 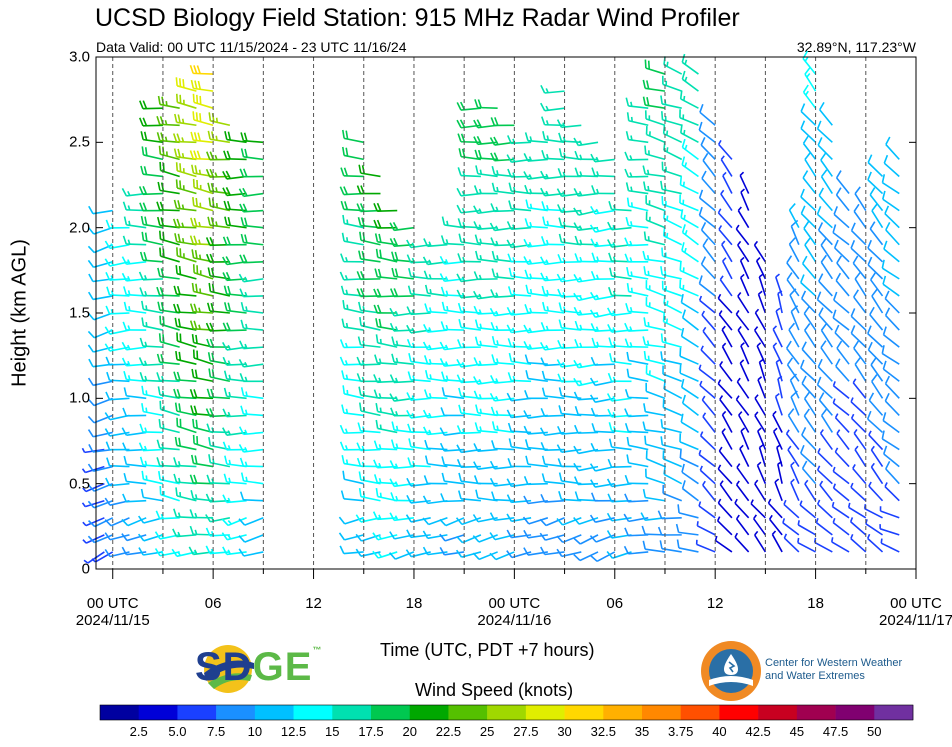 What do you see at coordinates (409, 731) in the screenshot?
I see `colorbar-tick-label: 20` at bounding box center [409, 731].